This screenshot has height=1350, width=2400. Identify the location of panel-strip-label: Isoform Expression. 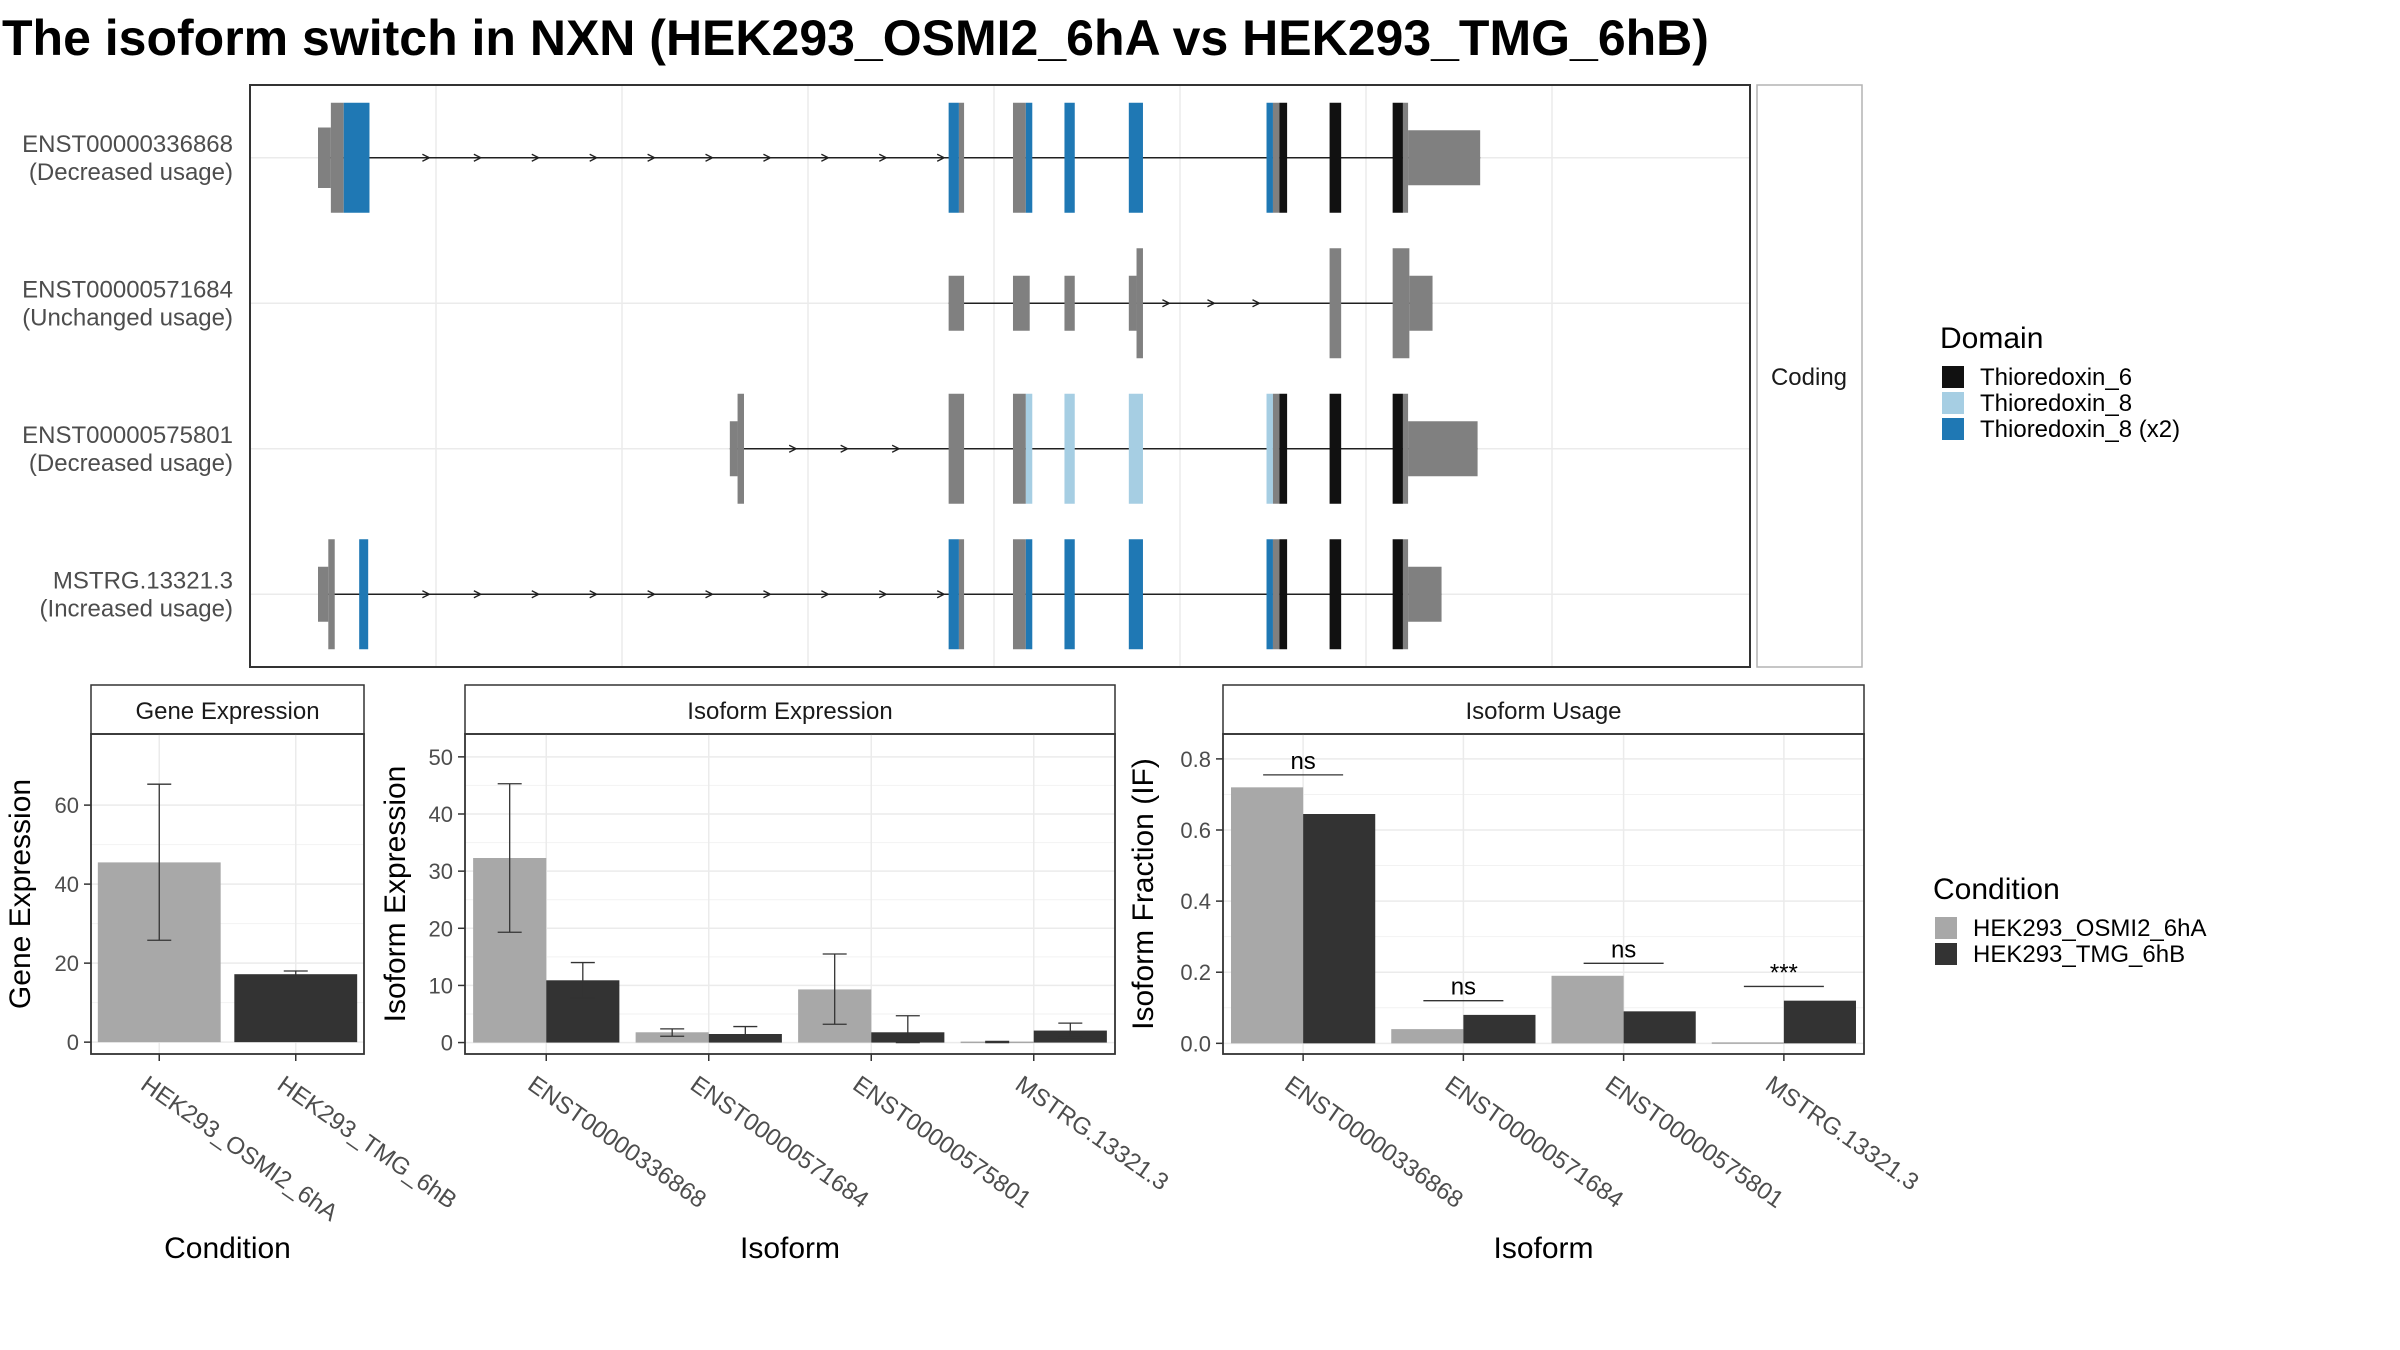
(789, 711).